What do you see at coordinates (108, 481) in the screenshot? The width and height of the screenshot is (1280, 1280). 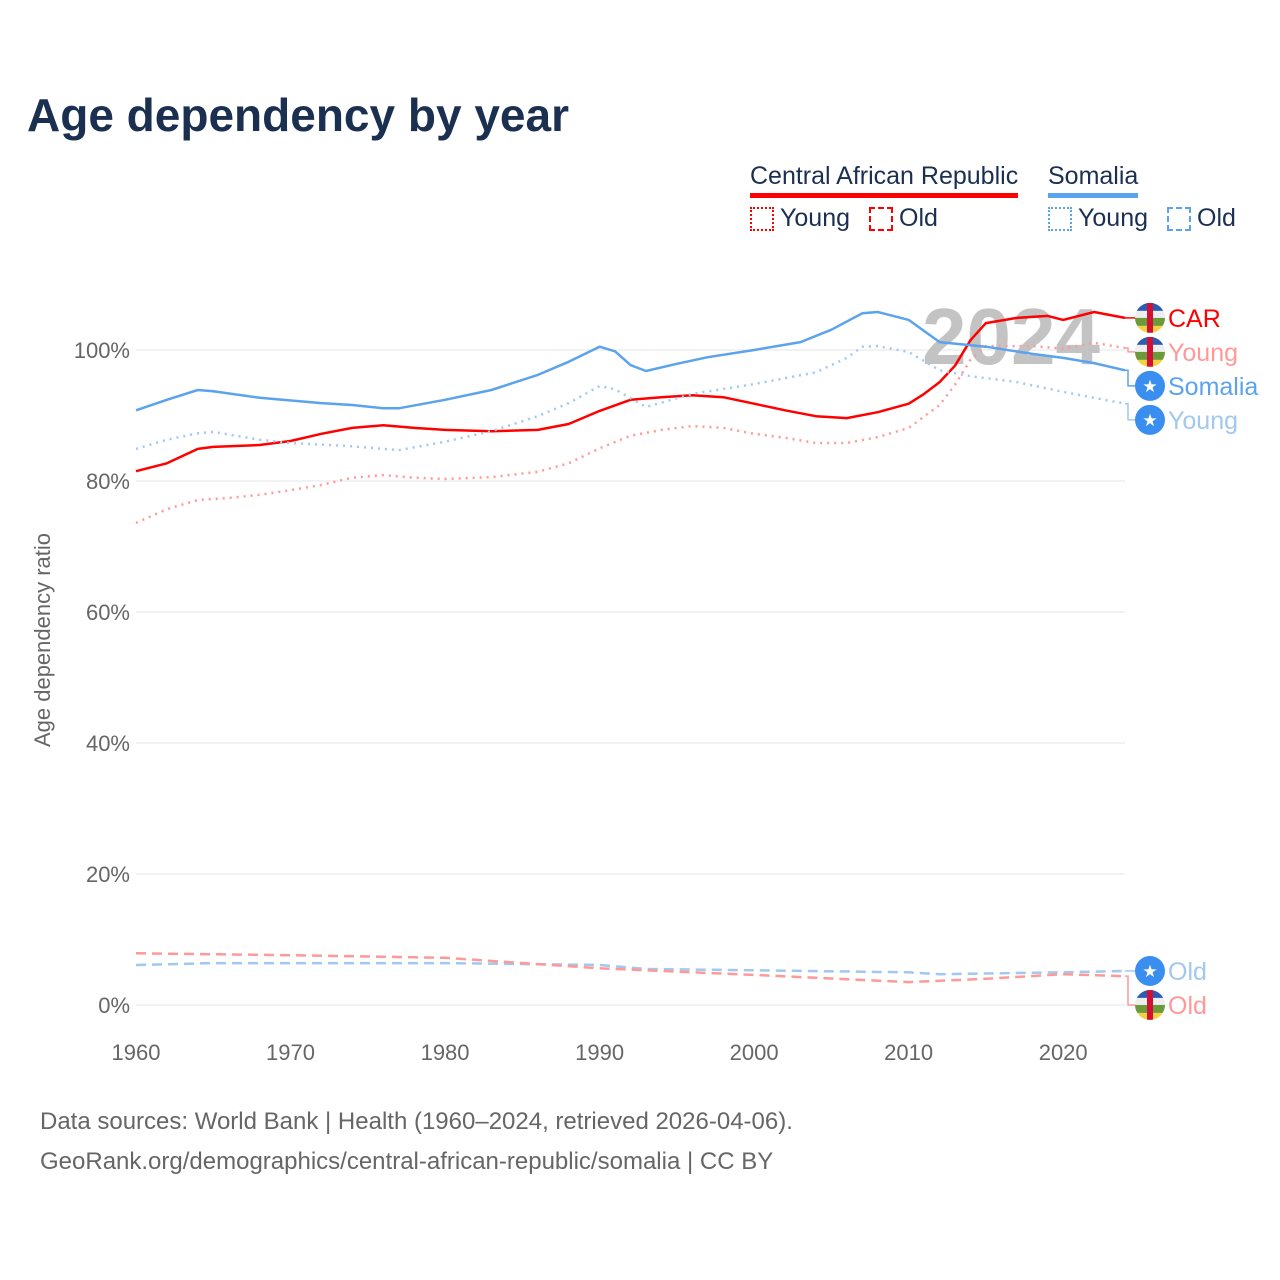 I see `y-tick-label: 80%` at bounding box center [108, 481].